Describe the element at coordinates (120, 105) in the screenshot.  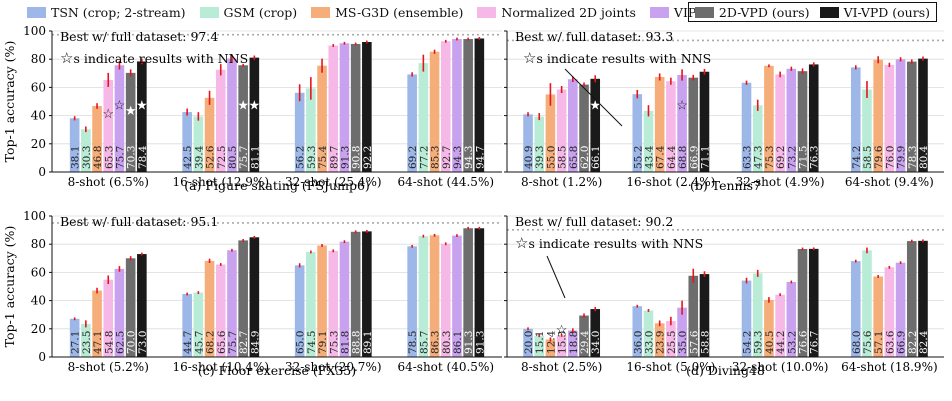
I see `nns-star-marker: ☆` at that location.